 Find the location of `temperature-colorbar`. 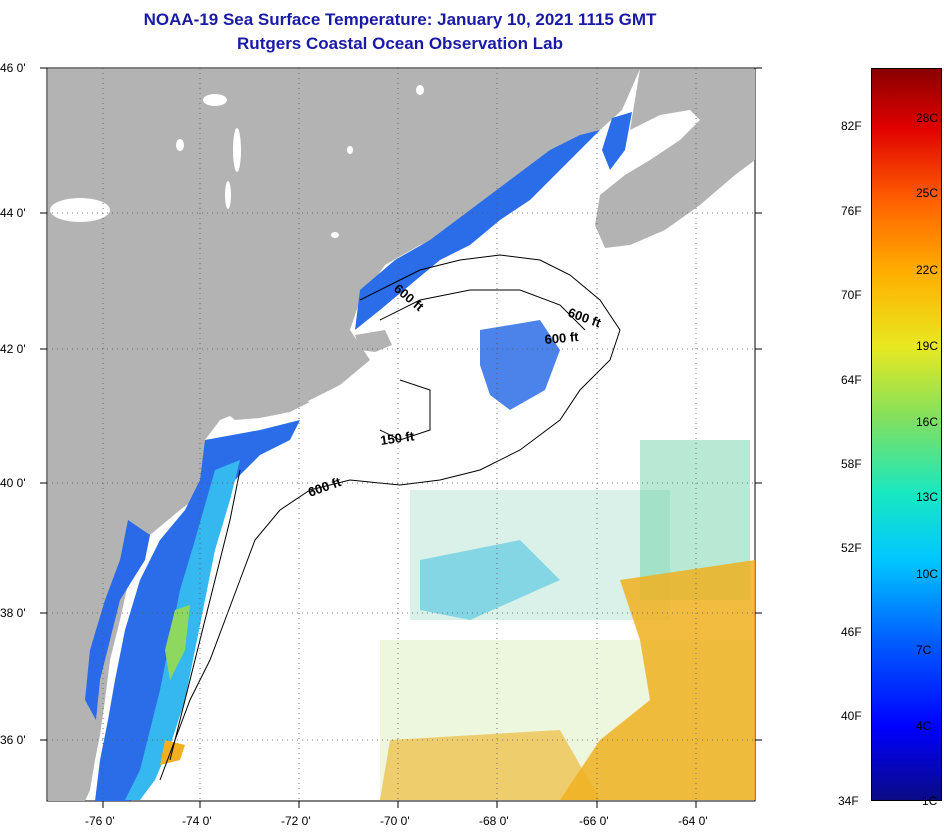

temperature-colorbar is located at coordinates (906, 434).